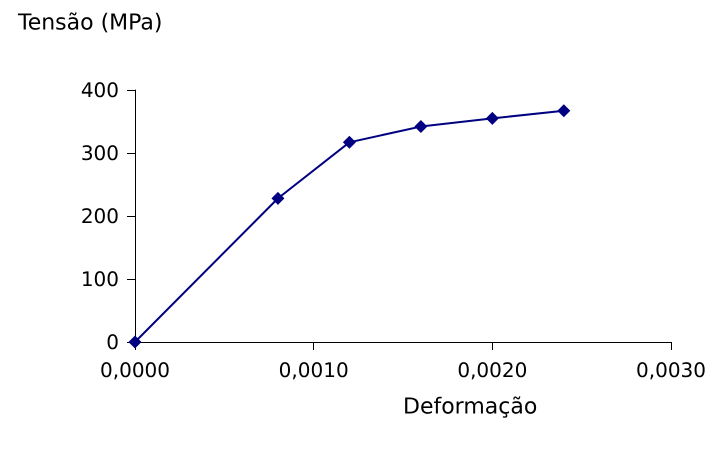 The width and height of the screenshot is (721, 459). I want to click on y-tick-label: 0, so click(112, 342).